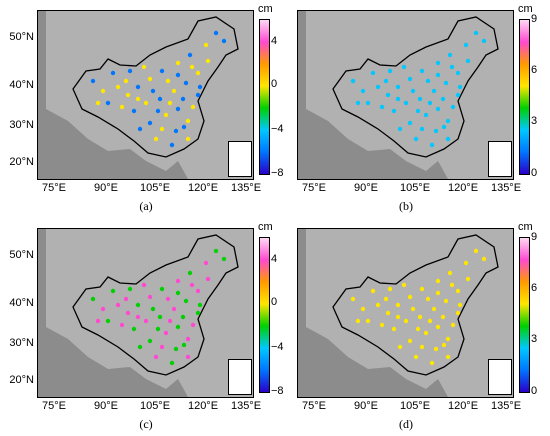 This screenshot has height=436, width=550. What do you see at coordinates (274, 259) in the screenshot?
I see `cbar-tick-c-0: 4` at bounding box center [274, 259].